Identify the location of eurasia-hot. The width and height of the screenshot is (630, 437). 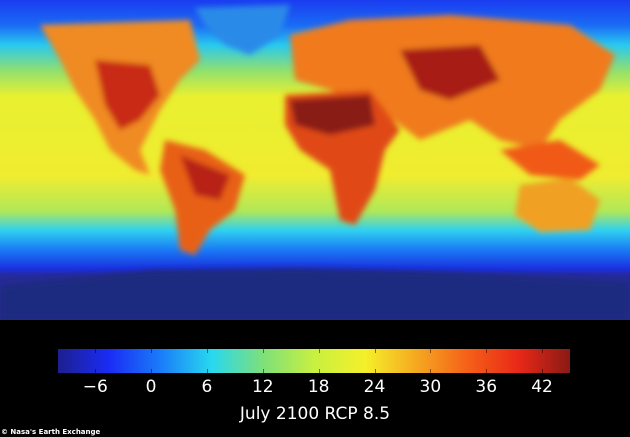
(450, 72).